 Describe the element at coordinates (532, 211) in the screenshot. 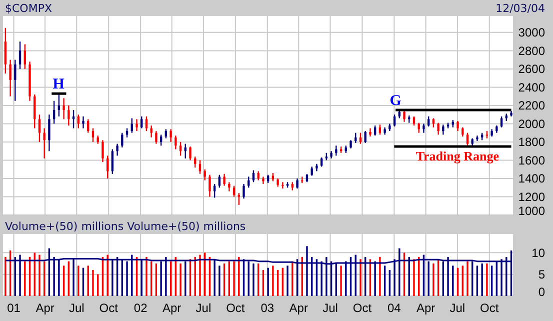

I see `y-tick-label: 1000` at that location.